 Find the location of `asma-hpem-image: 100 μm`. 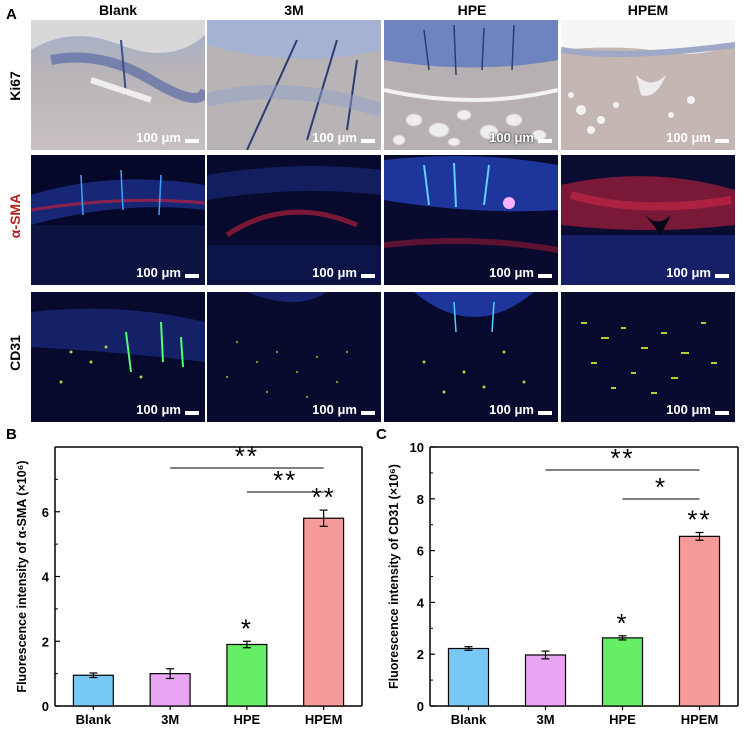

asma-hpem-image: 100 μm is located at coordinates (648, 220).